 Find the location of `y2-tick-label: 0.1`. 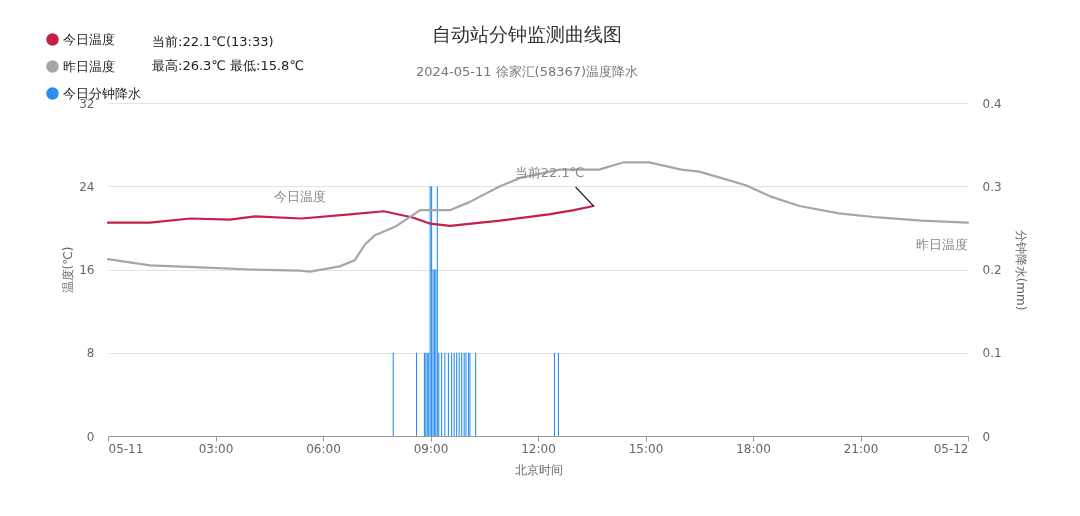

y2-tick-label: 0.1 is located at coordinates (992, 353).